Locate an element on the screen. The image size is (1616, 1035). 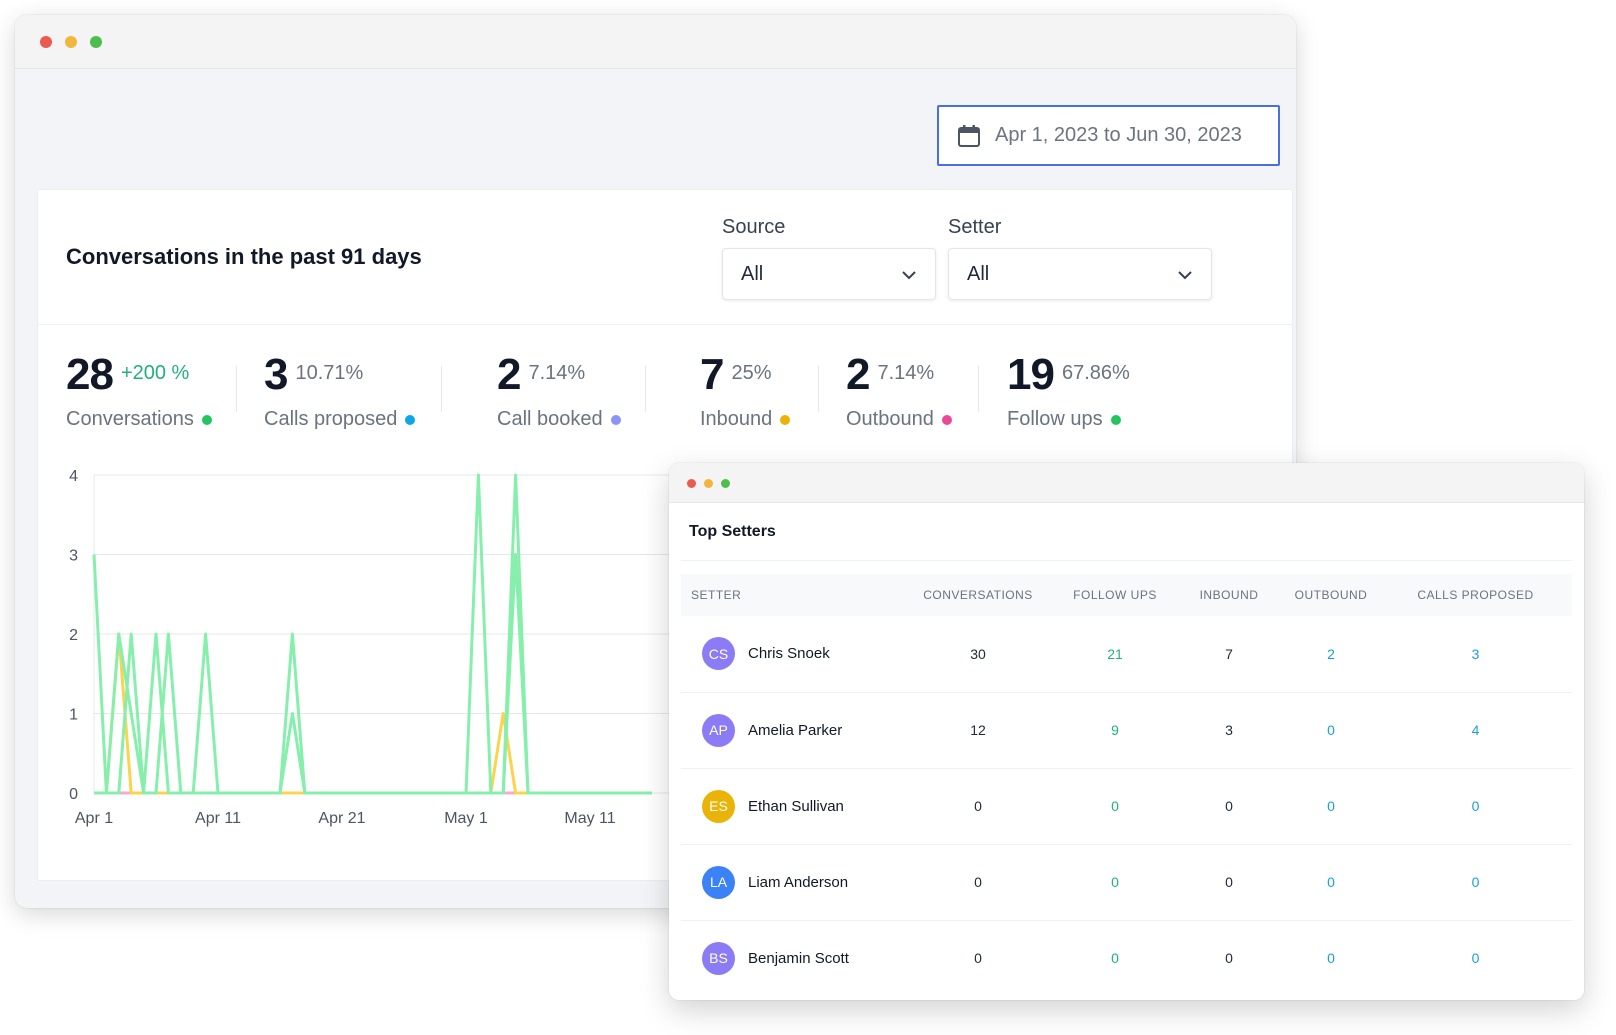
calendar-icon is located at coordinates (969, 135).